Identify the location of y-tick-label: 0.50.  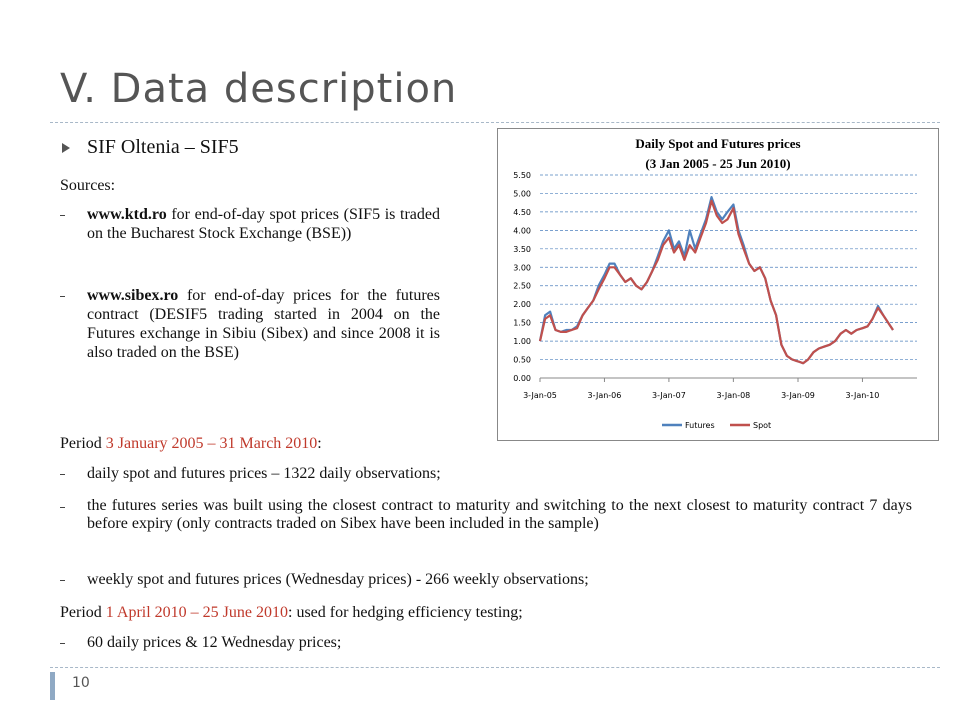
(522, 360).